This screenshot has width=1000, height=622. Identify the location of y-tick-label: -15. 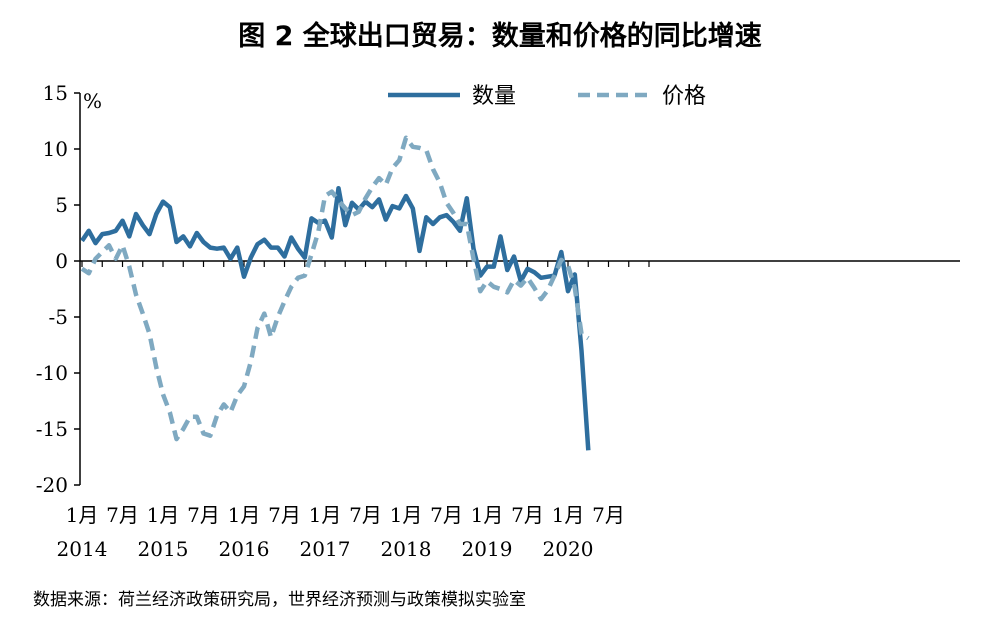
(52, 429).